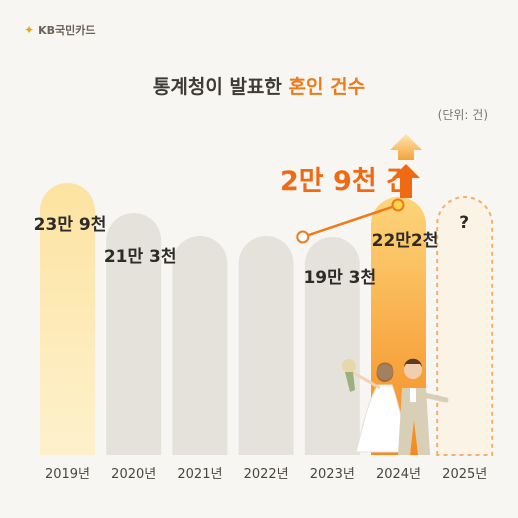 Image resolution: width=518 pixels, height=518 pixels. What do you see at coordinates (134, 333) in the screenshot?
I see `bar-2020년` at bounding box center [134, 333].